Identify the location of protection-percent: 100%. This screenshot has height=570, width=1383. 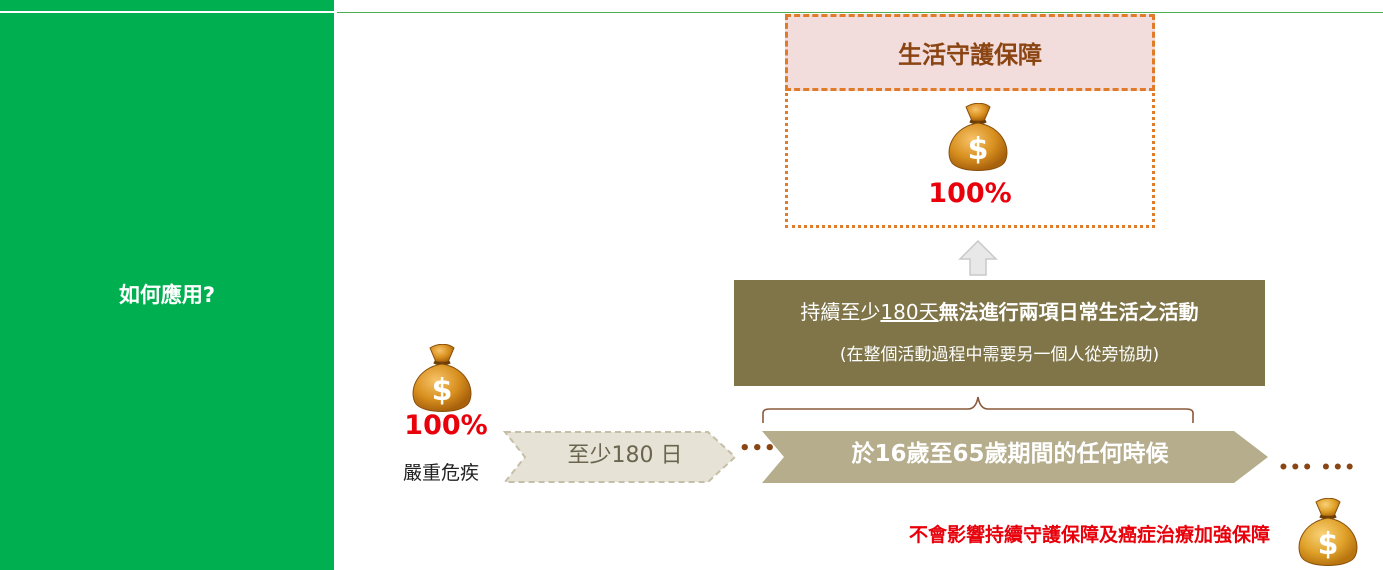
(970, 193).